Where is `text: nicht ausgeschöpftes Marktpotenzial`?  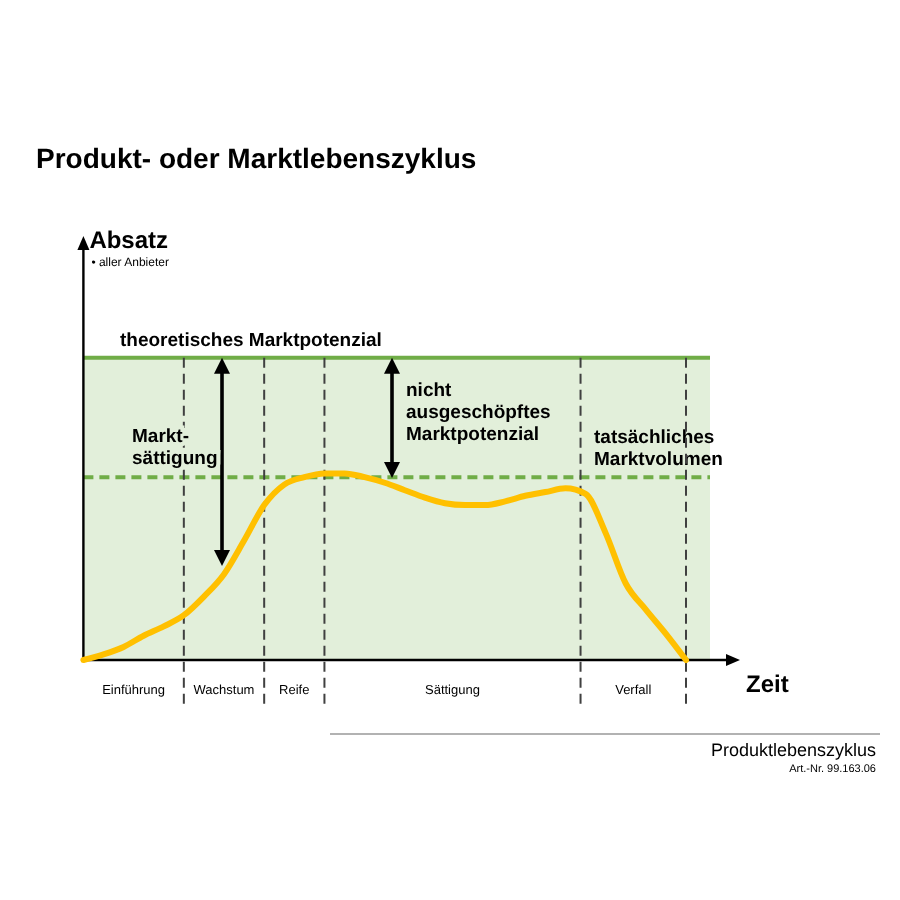 text: nicht ausgeschöpftes Marktpotenzial is located at coordinates (478, 413).